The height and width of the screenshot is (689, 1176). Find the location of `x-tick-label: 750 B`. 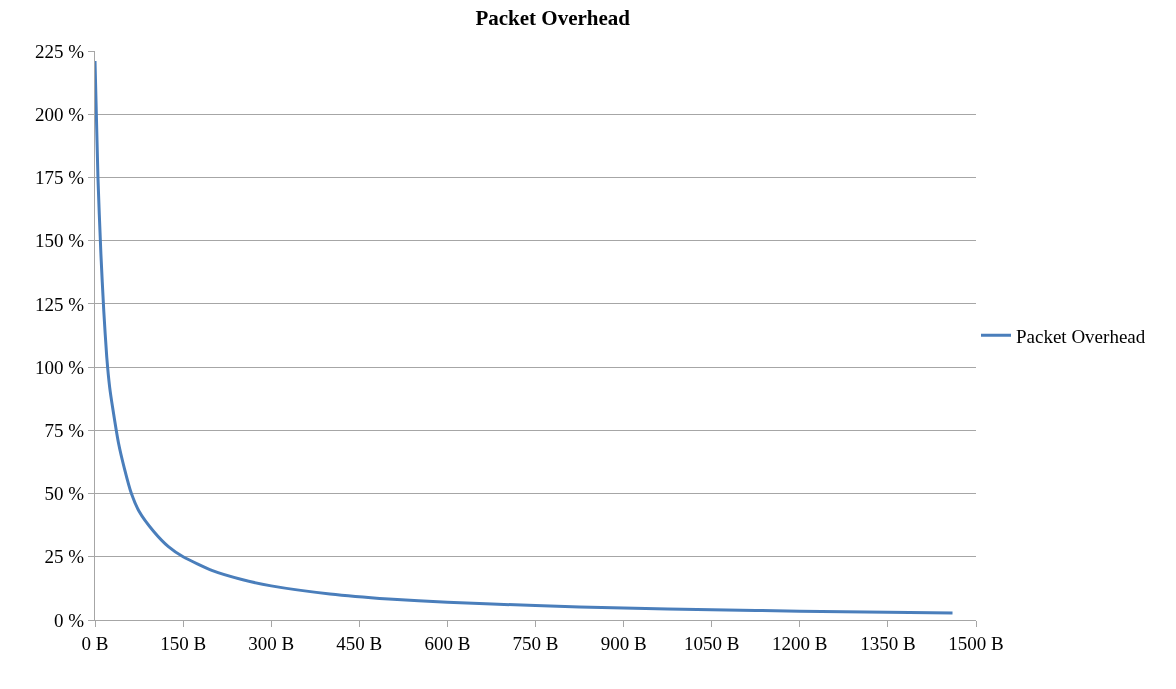

x-tick-label: 750 B is located at coordinates (535, 643).